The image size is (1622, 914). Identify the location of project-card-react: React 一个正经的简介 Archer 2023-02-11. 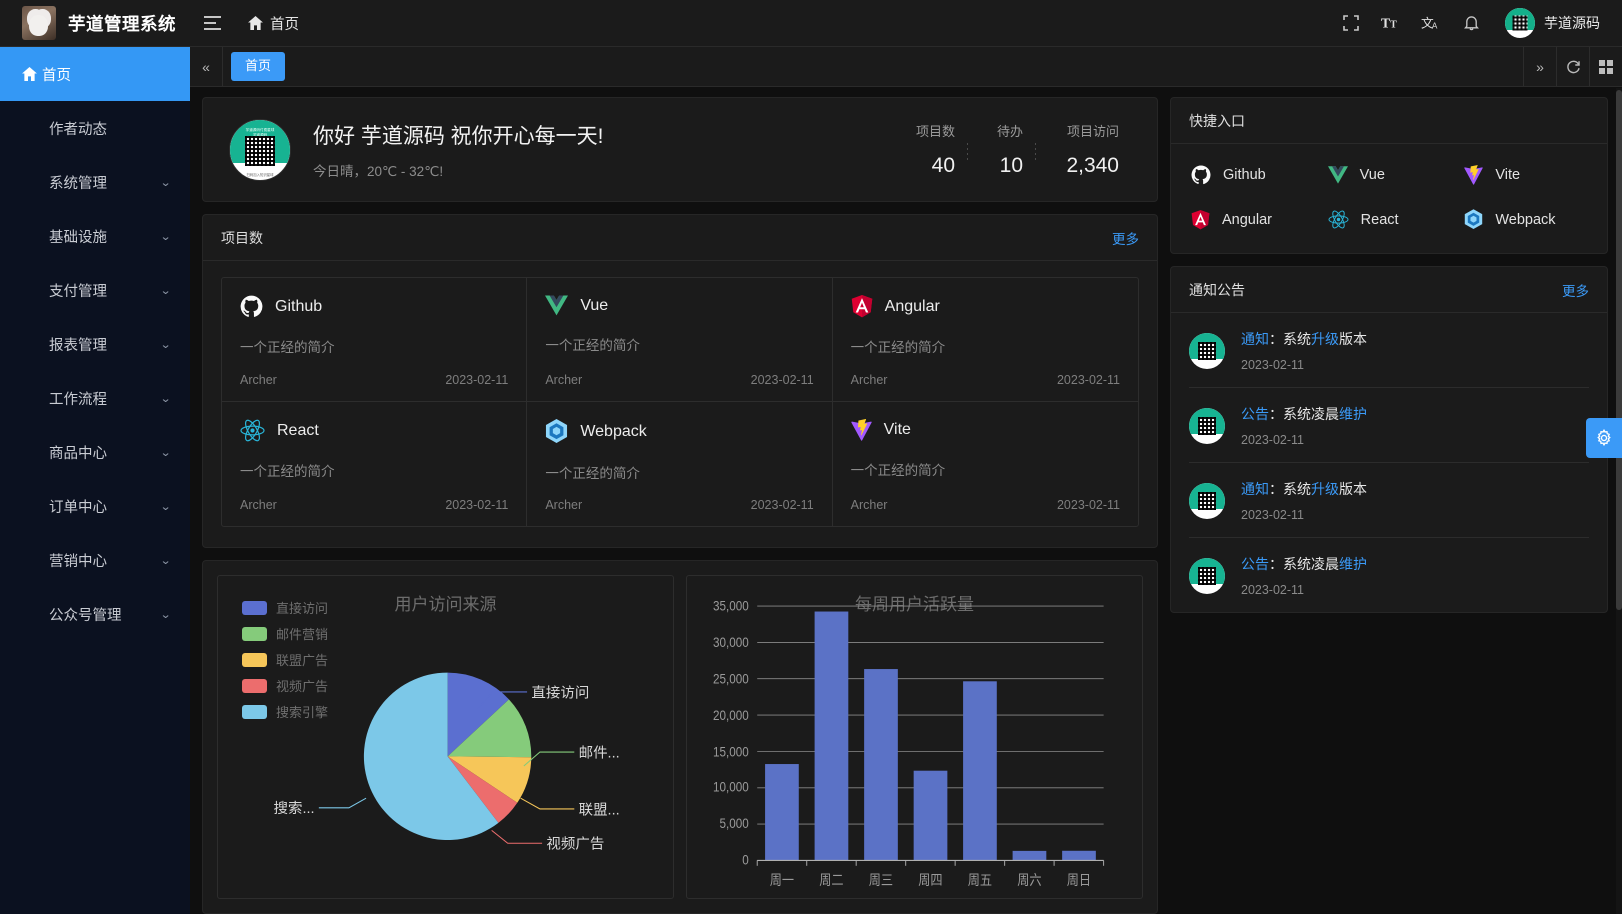
(375, 464).